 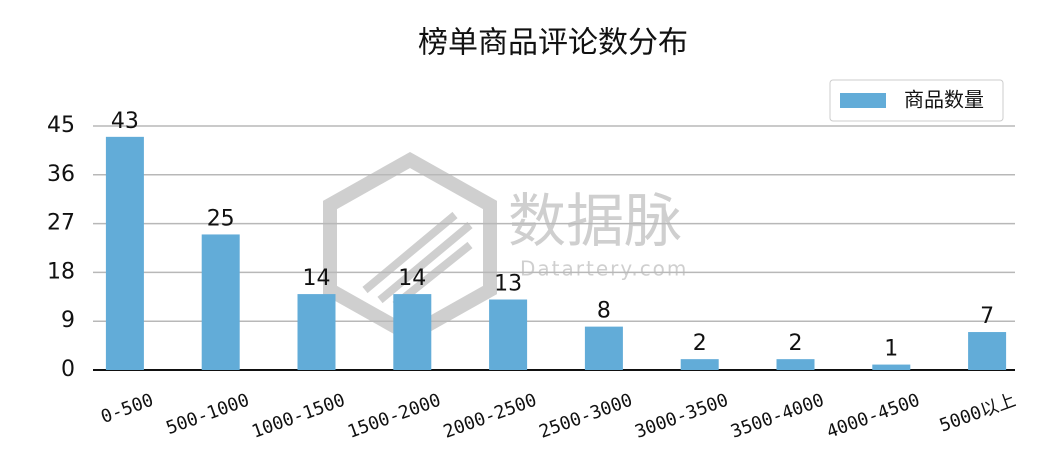 What do you see at coordinates (604, 269) in the screenshot?
I see `watermark-site: Datartery.com` at bounding box center [604, 269].